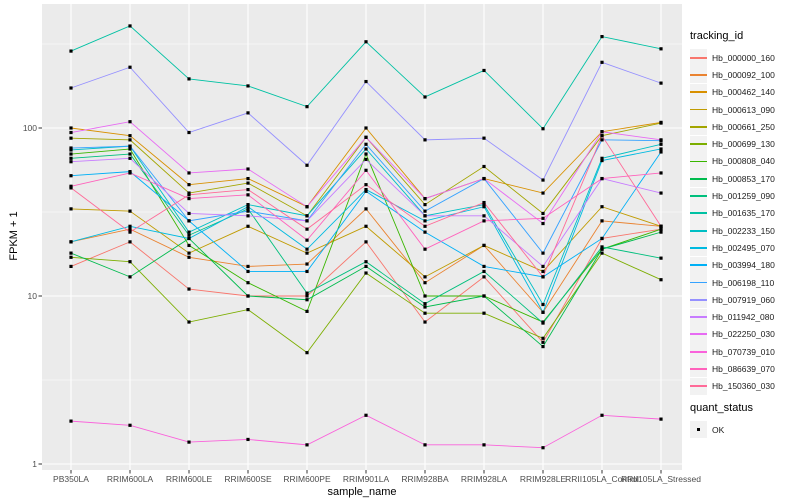 This screenshot has width=800, height=500. What do you see at coordinates (744, 369) in the screenshot?
I see `legend-item: Hb_086639_070` at bounding box center [744, 369].